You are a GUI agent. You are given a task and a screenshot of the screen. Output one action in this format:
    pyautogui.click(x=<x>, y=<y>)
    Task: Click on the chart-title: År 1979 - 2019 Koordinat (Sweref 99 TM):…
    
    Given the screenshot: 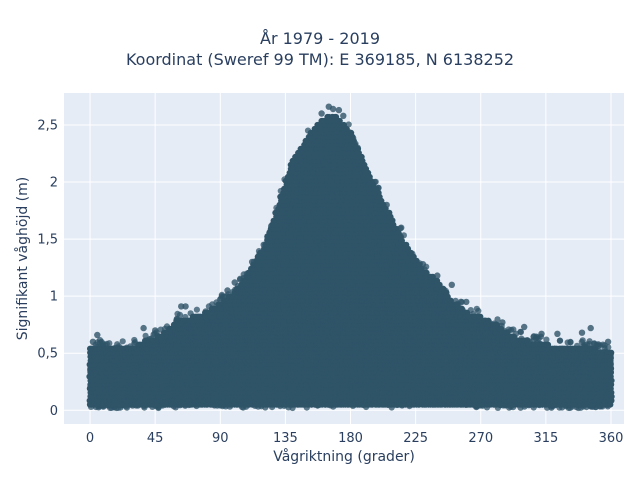 What is the action you would take?
    pyautogui.click(x=320, y=49)
    